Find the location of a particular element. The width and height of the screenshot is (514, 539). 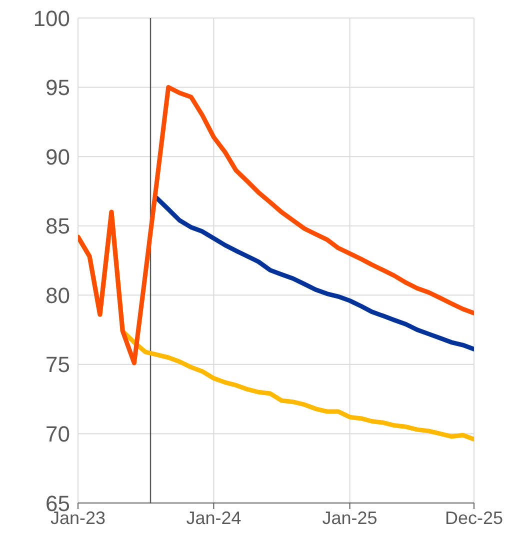

y-tick-label: 70 is located at coordinates (58, 434).